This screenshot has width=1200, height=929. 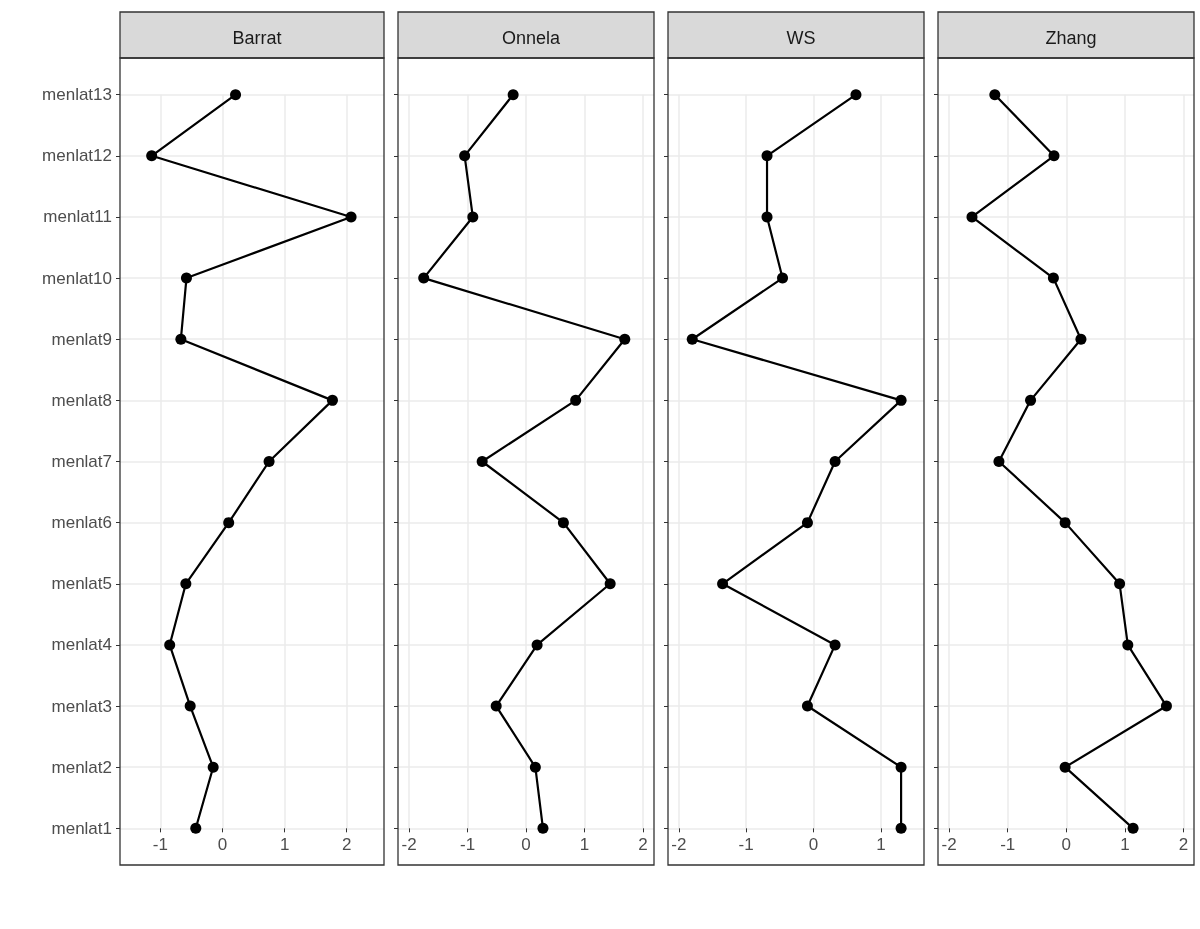 What do you see at coordinates (81, 461) in the screenshot?
I see `y-tick-label: menlat7` at bounding box center [81, 461].